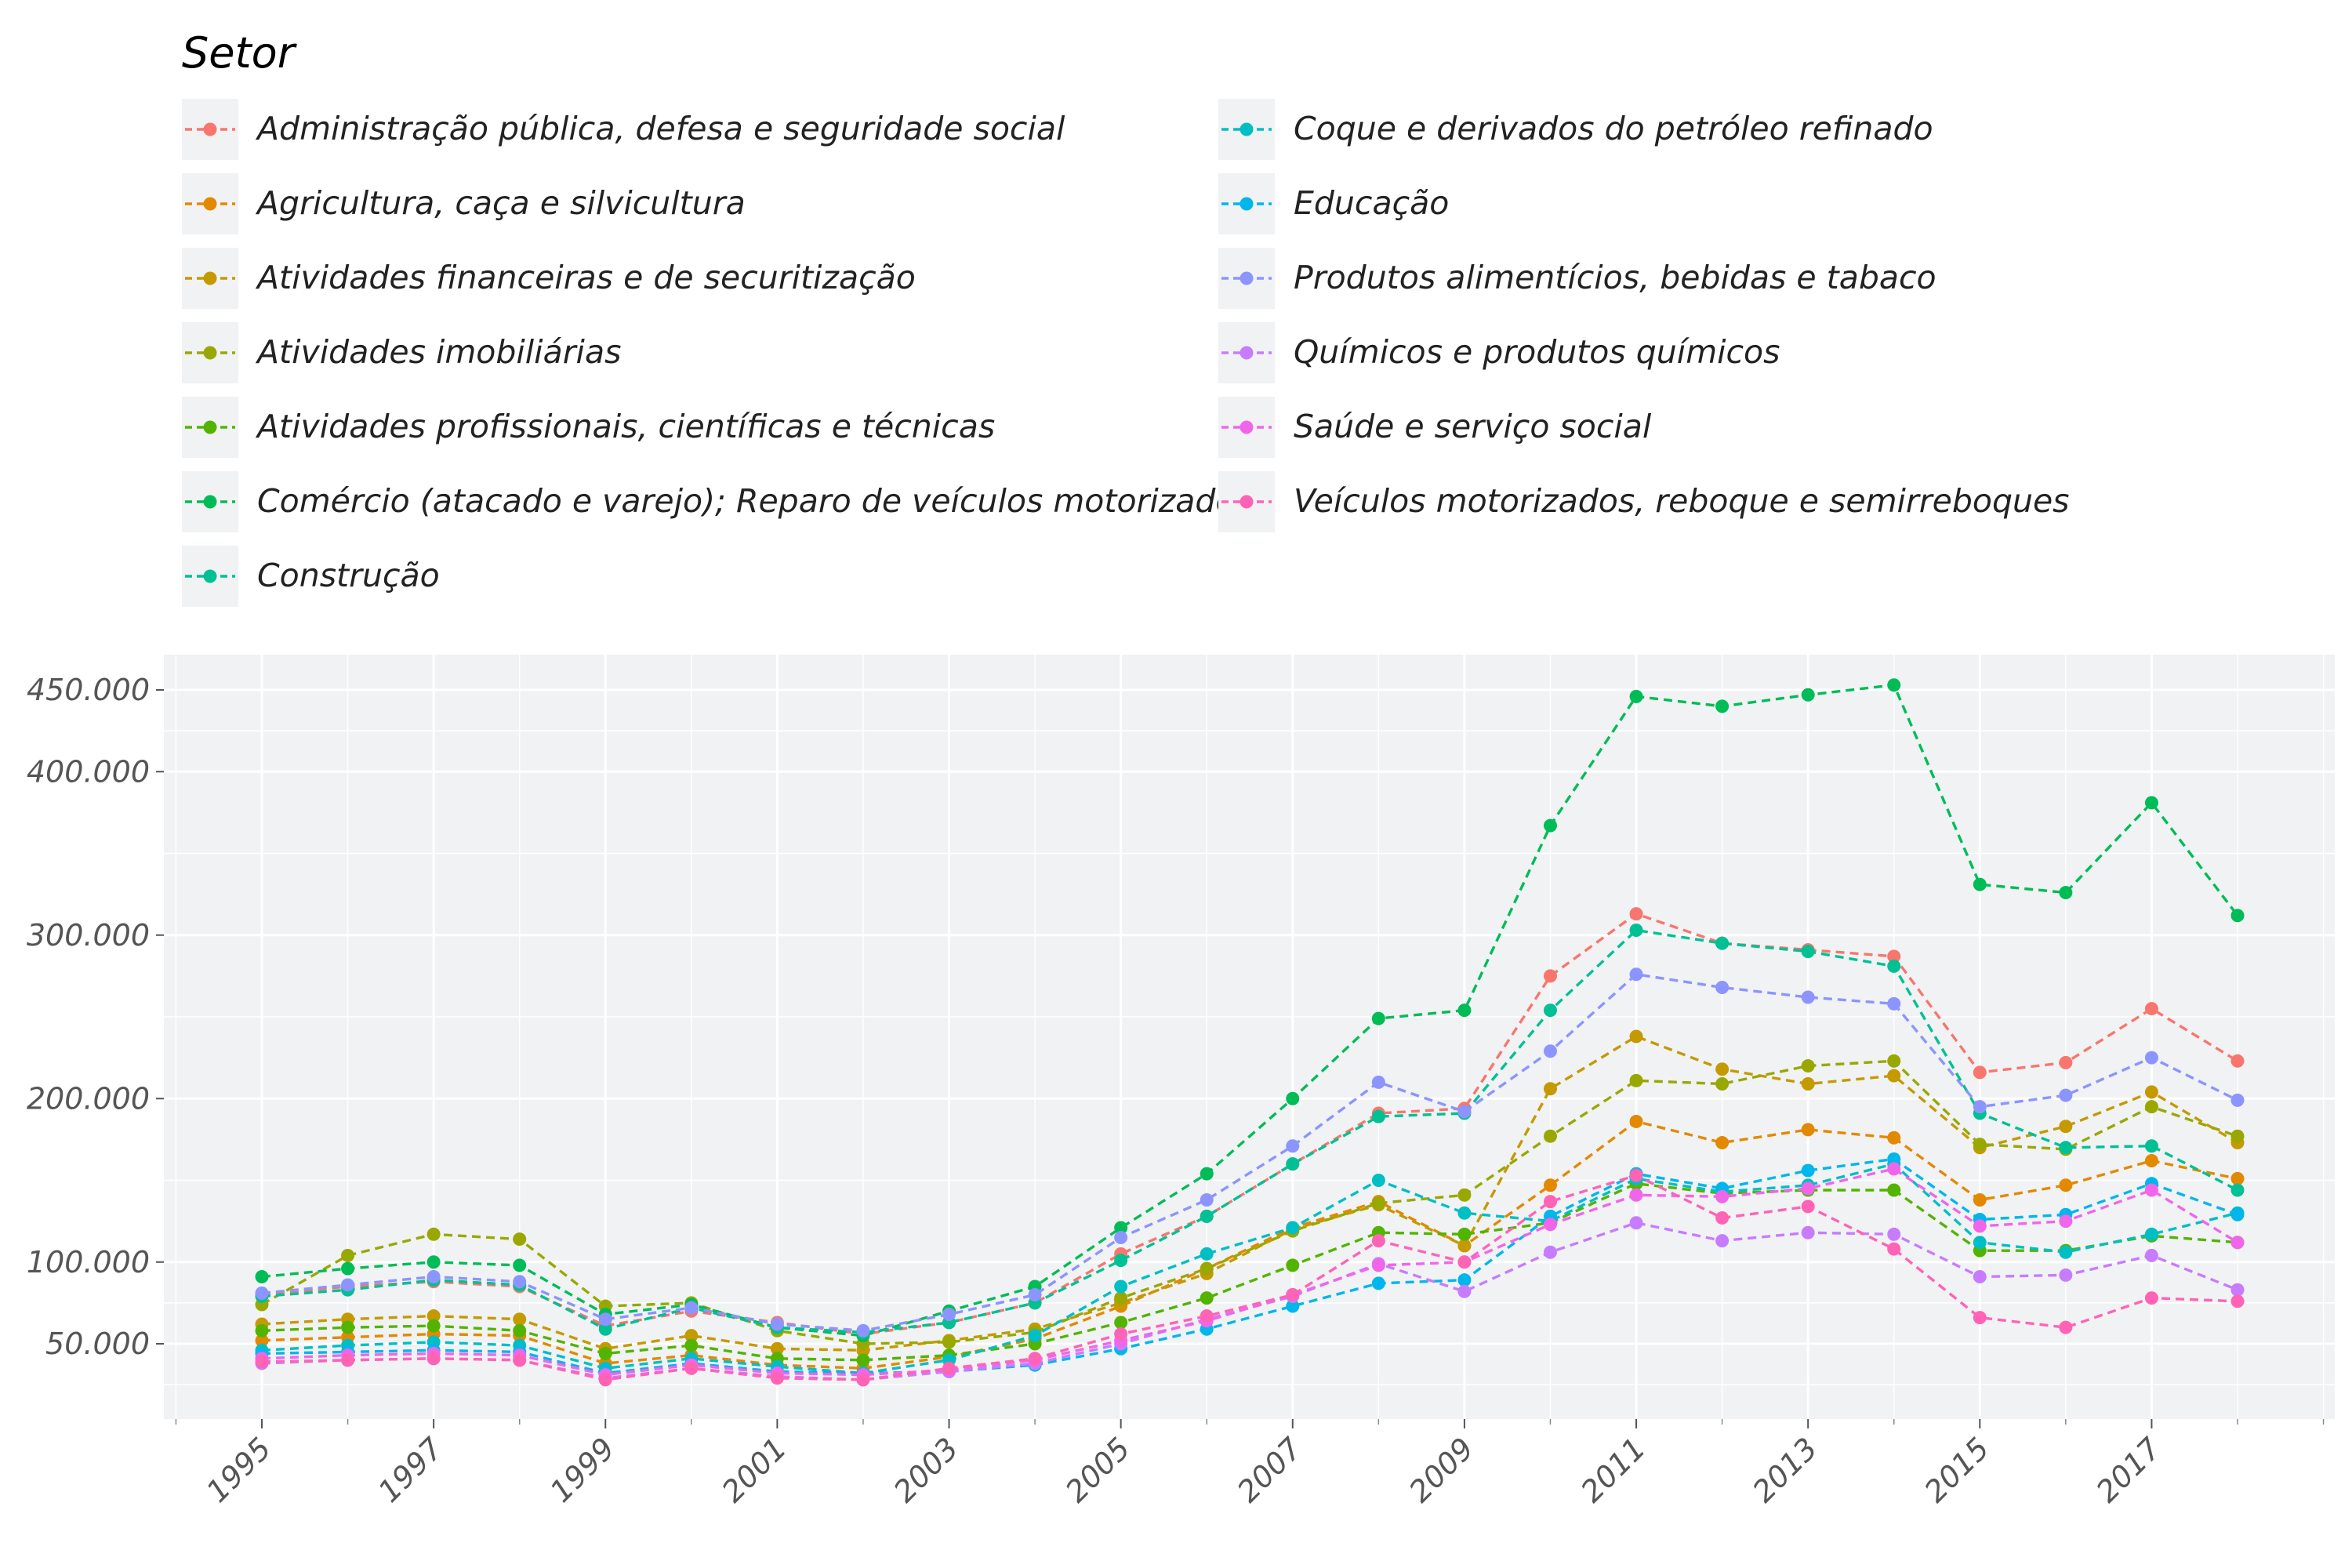  I want to click on x-tick-label: 2009, so click(1442, 1470).